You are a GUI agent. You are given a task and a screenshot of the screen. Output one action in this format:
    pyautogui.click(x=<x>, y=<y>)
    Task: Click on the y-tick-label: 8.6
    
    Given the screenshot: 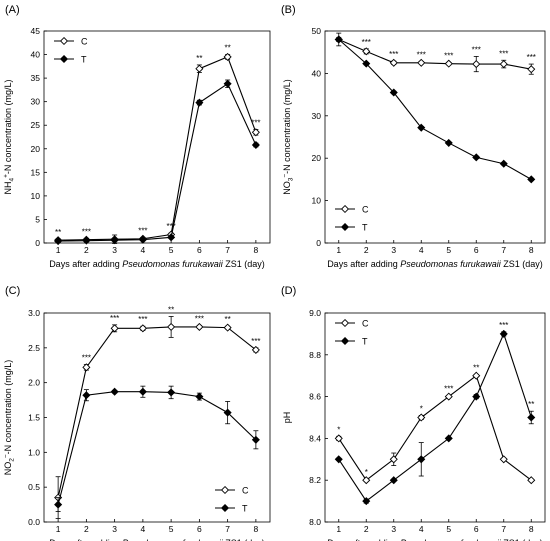 What is the action you would take?
    pyautogui.click(x=315, y=397)
    